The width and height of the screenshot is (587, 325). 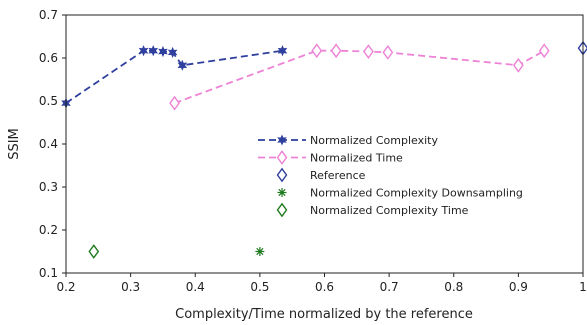 I want to click on legend-label: Normalized Complexity Downsampling, so click(x=416, y=193).